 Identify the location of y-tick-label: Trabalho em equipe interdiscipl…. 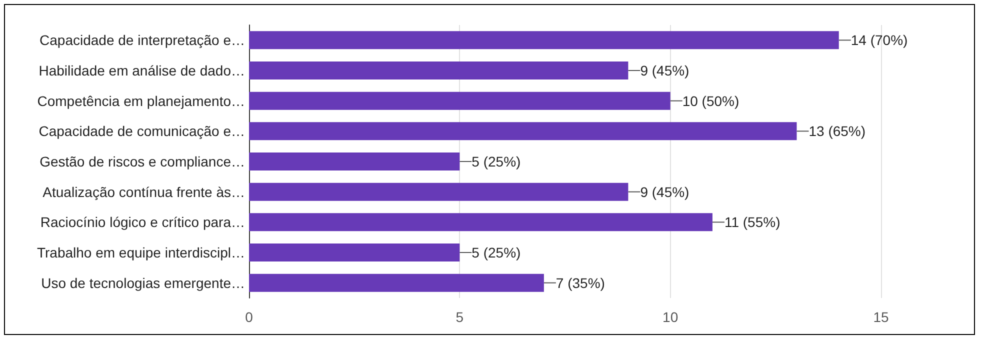
(140, 252).